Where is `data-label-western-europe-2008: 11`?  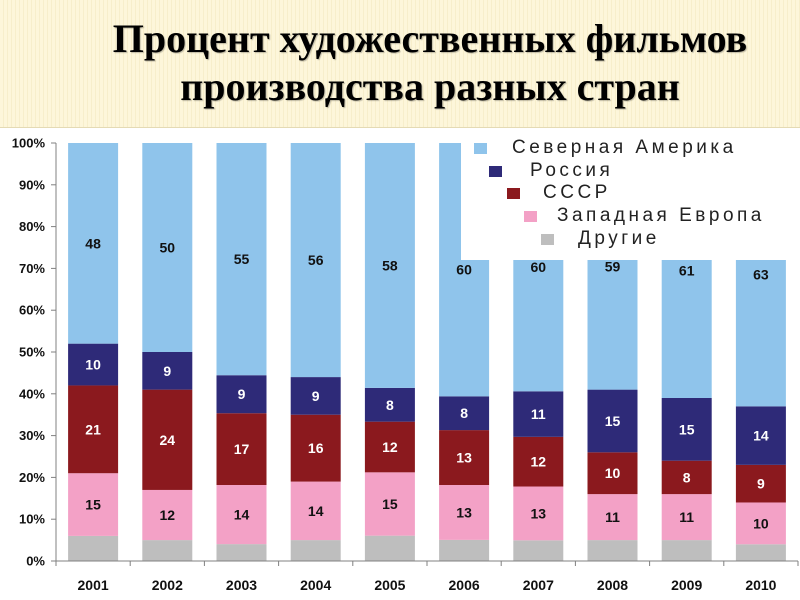
data-label-western-europe-2008: 11 is located at coordinates (612, 517).